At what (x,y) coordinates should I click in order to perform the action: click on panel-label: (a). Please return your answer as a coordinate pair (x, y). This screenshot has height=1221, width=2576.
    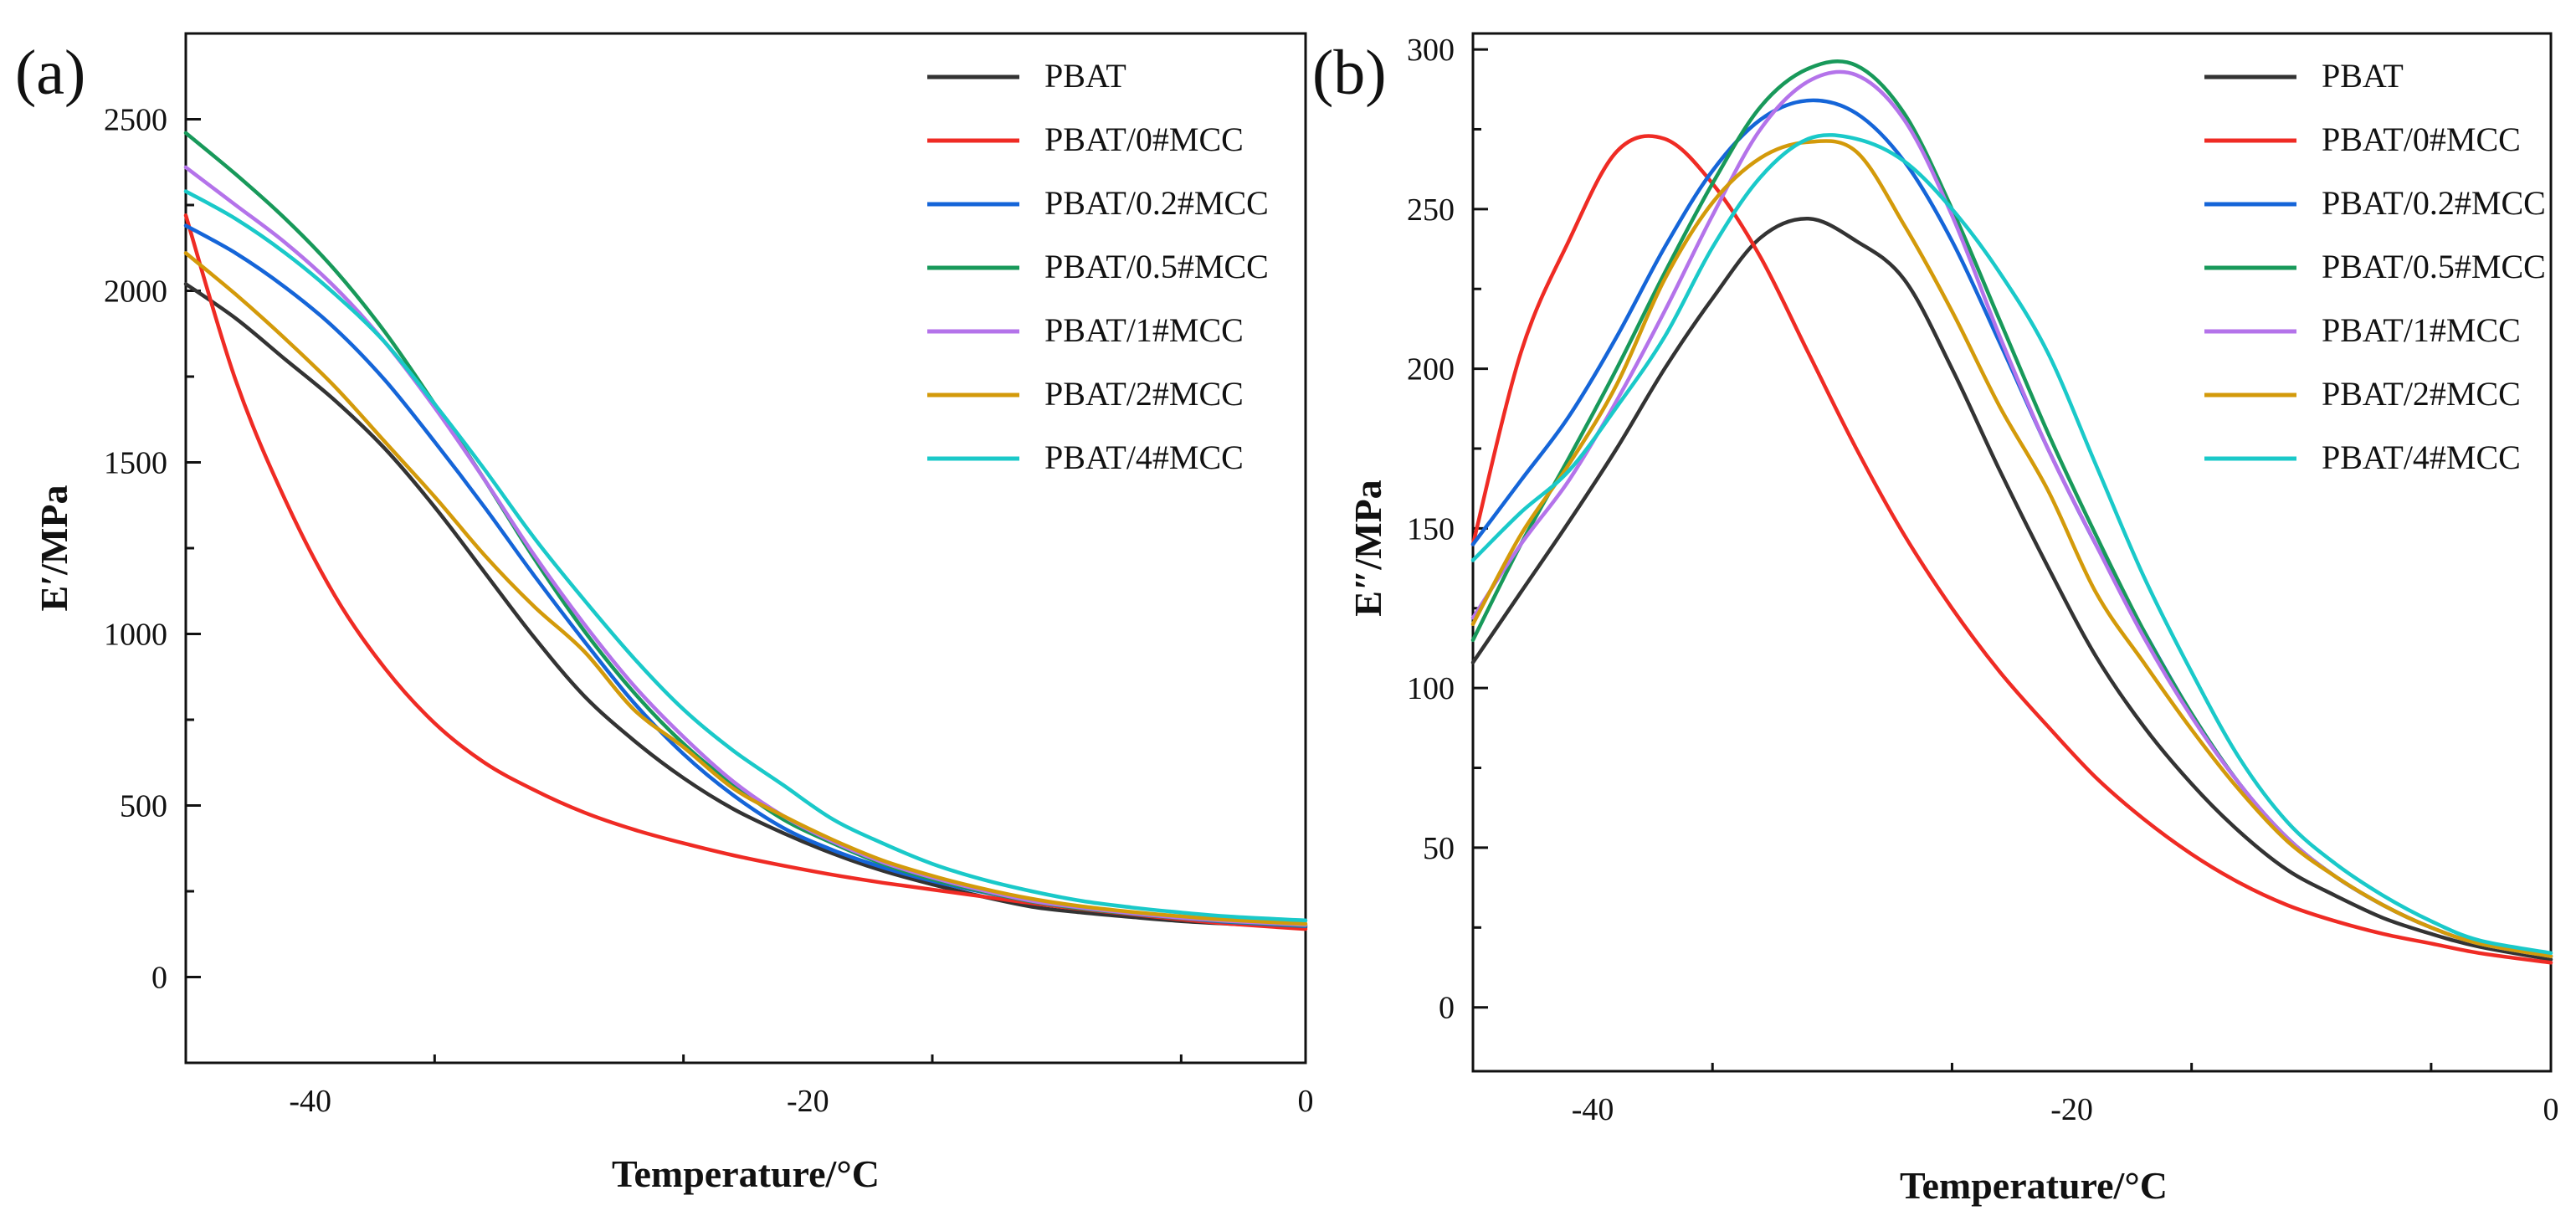
    Looking at the image, I should click on (50, 73).